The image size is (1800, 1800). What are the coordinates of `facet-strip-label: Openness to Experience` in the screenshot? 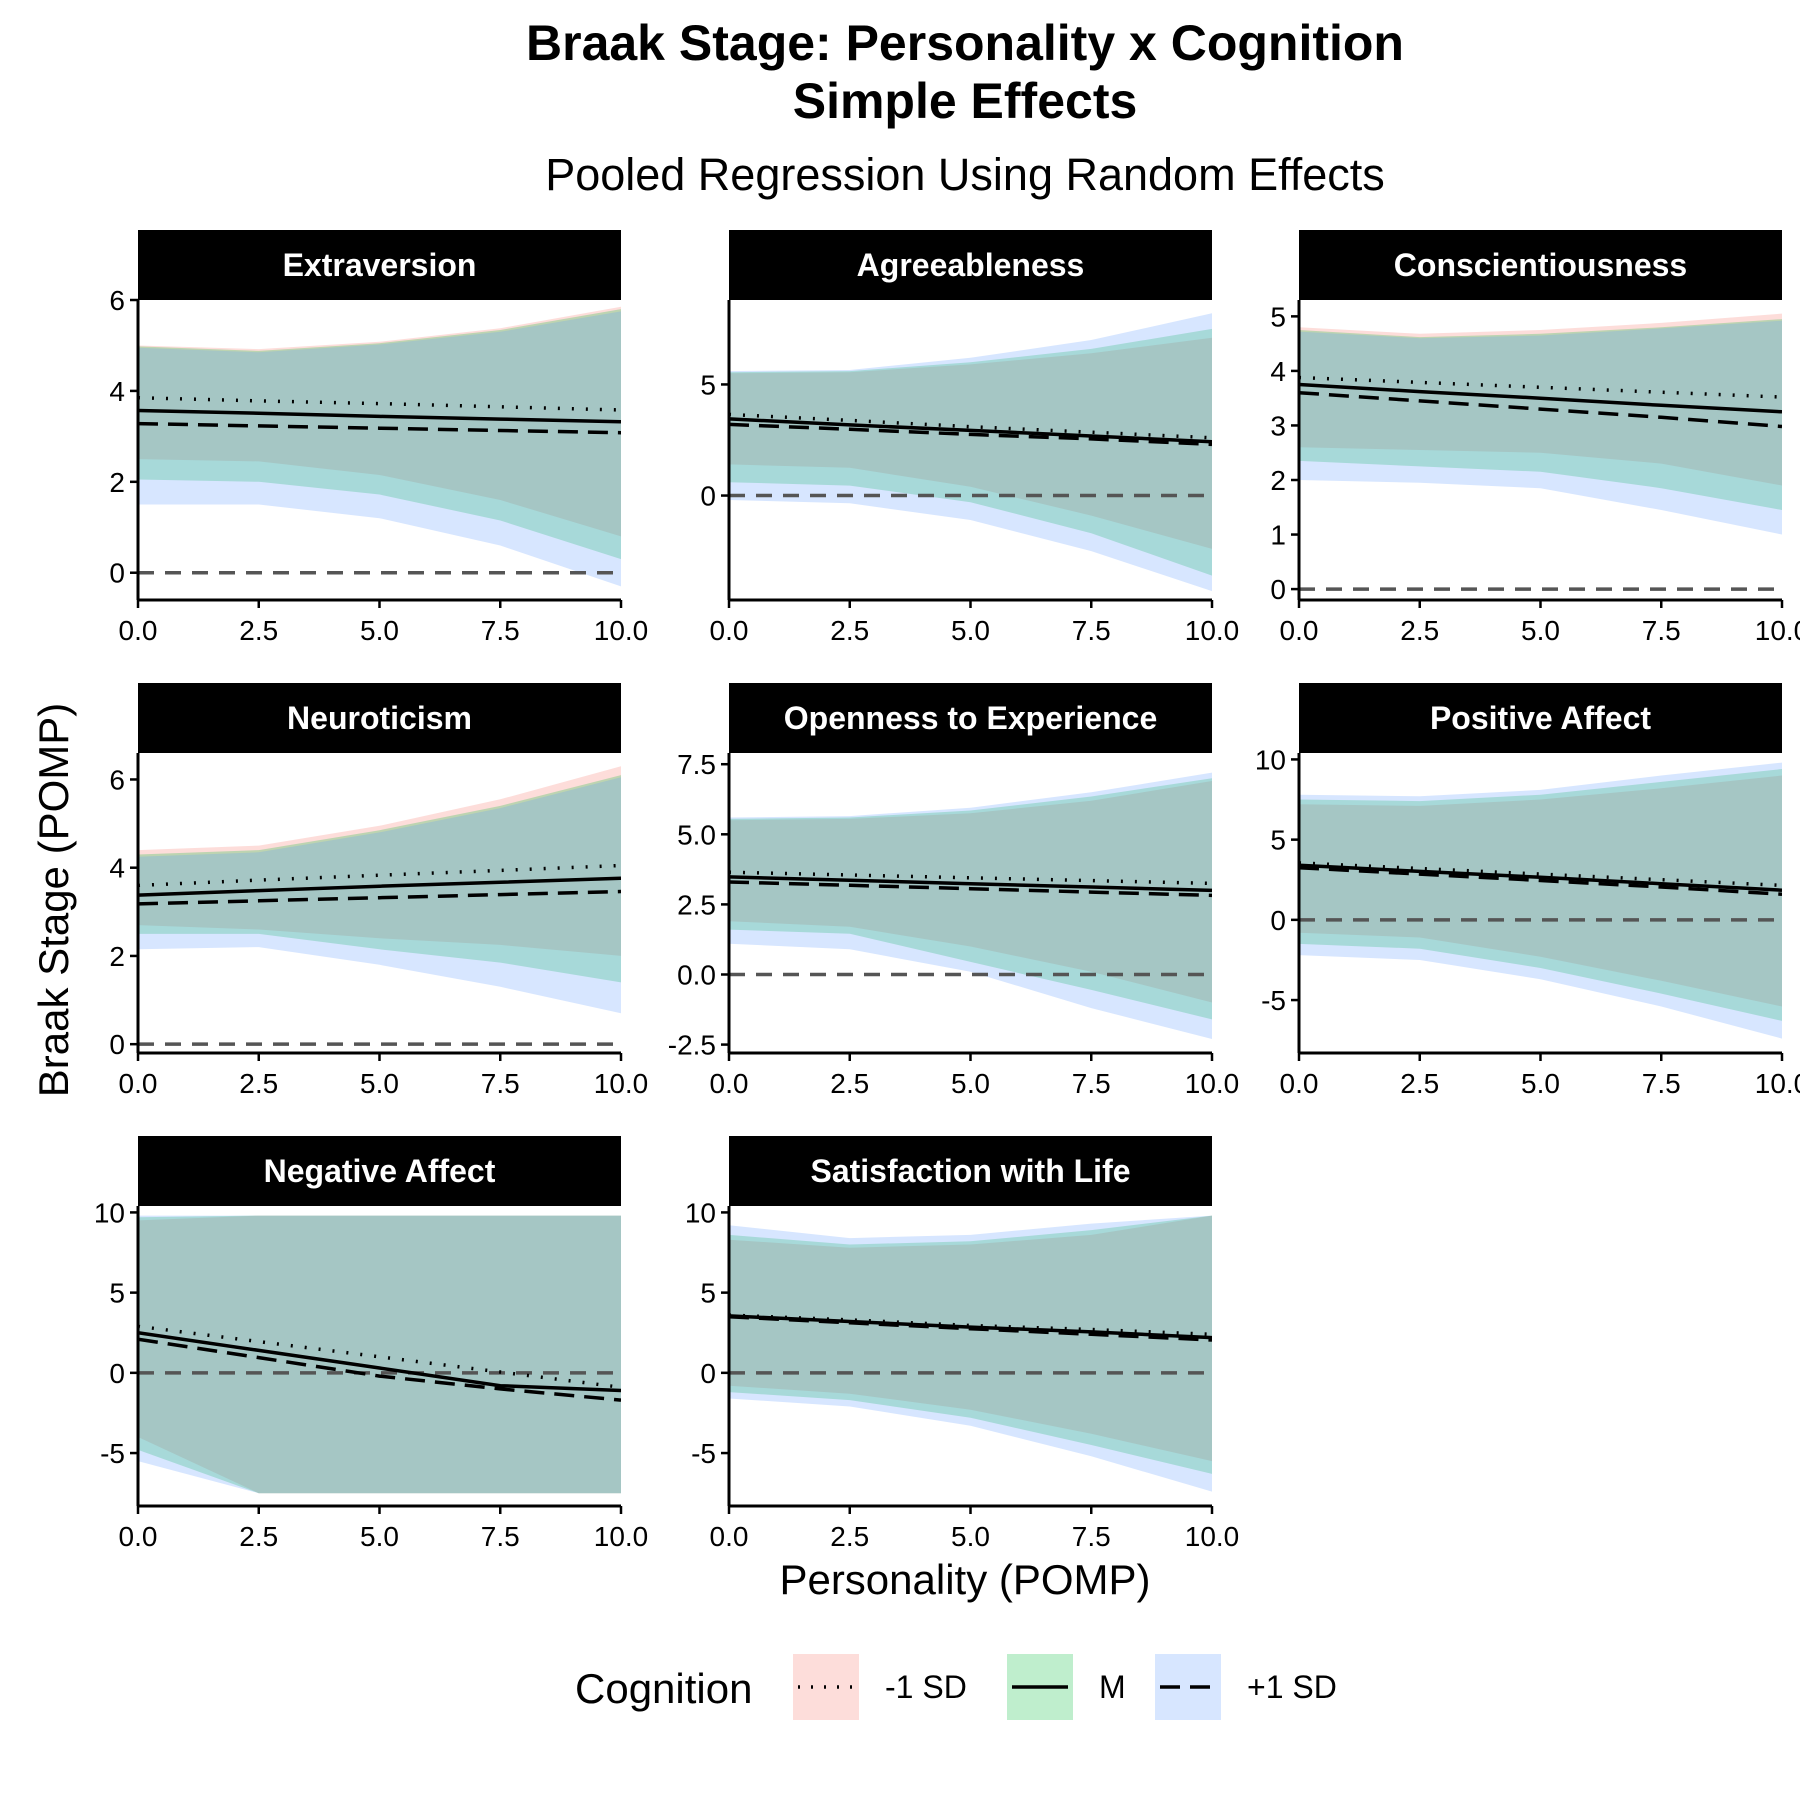 It's located at (970, 718).